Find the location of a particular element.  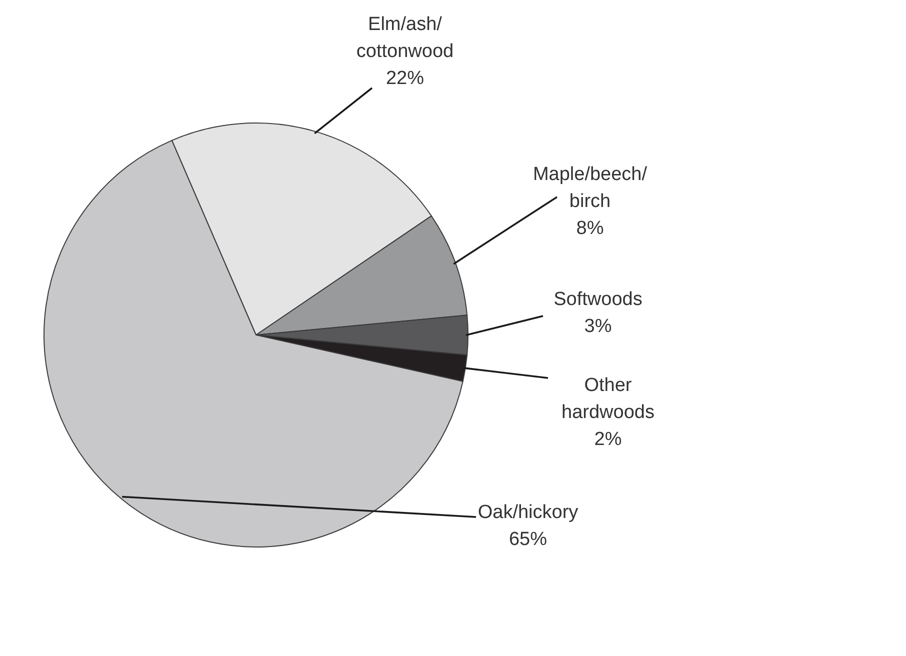

data-label: 65% is located at coordinates (528, 539).